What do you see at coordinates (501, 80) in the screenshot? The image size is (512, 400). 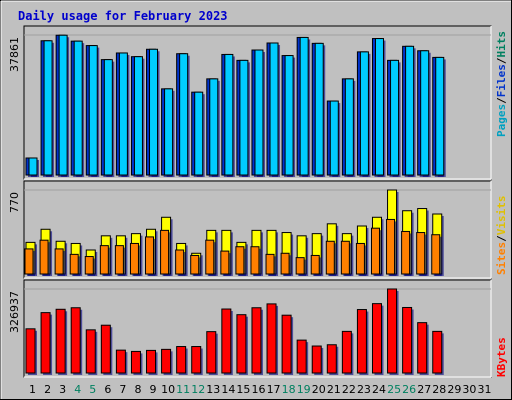 I see `legend-item: Files` at bounding box center [501, 80].